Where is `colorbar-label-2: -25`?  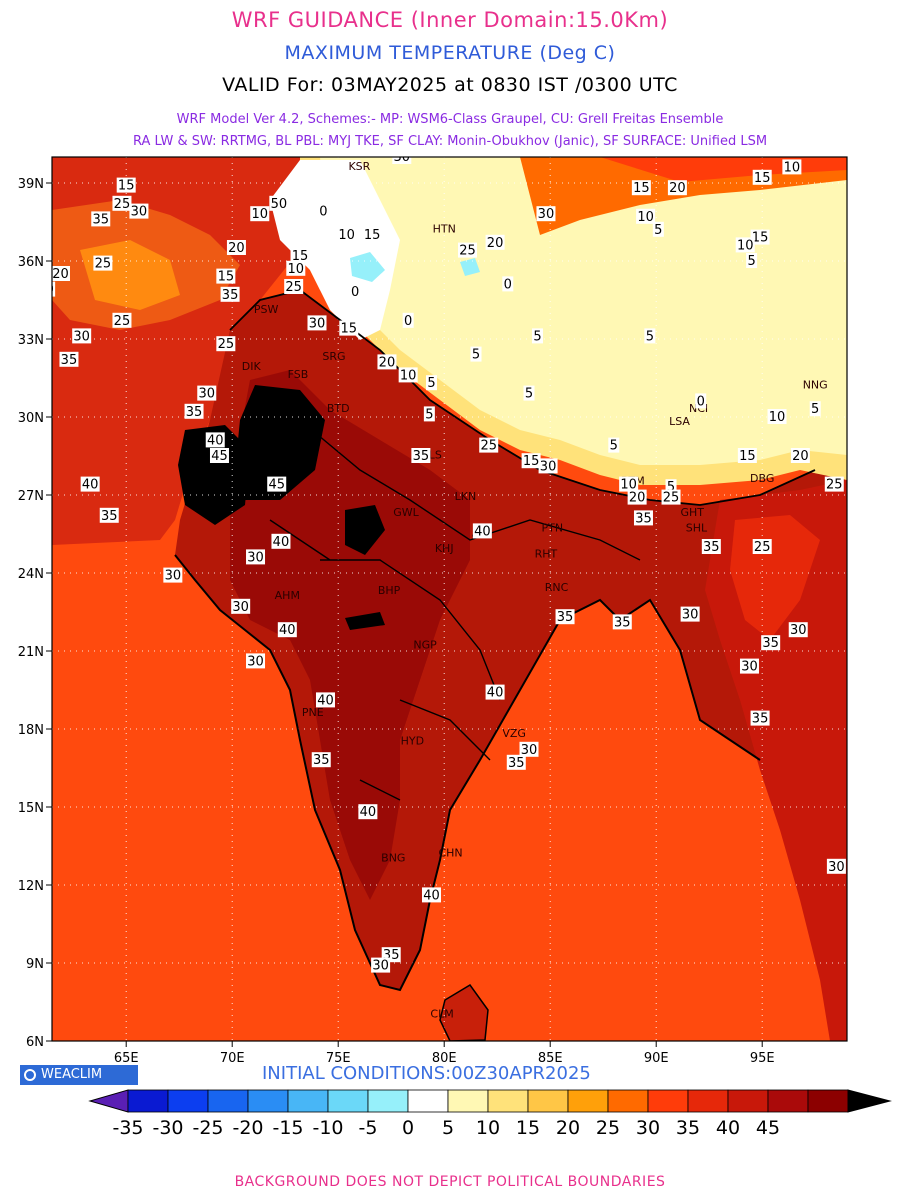 colorbar-label-2: -25 is located at coordinates (207, 1128).